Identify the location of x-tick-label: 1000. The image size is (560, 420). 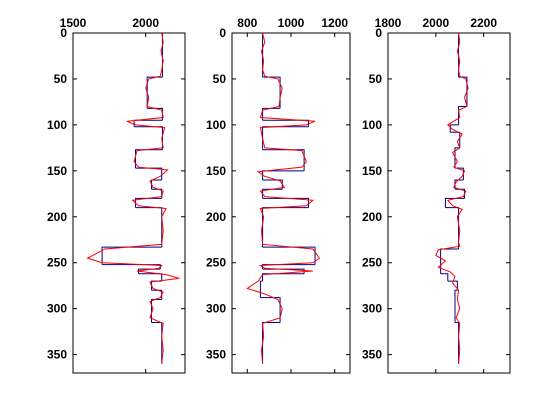
(291, 23).